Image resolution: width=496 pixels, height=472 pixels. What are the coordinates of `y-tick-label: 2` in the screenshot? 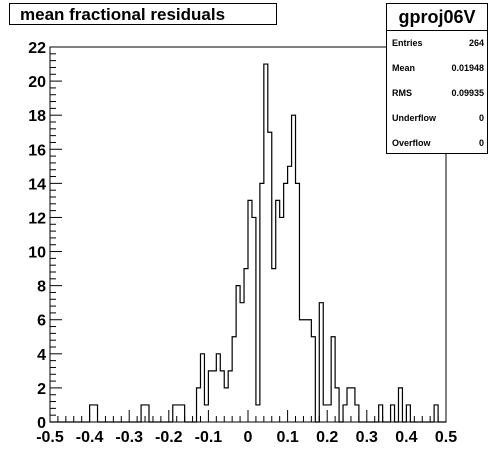 It's located at (41, 389).